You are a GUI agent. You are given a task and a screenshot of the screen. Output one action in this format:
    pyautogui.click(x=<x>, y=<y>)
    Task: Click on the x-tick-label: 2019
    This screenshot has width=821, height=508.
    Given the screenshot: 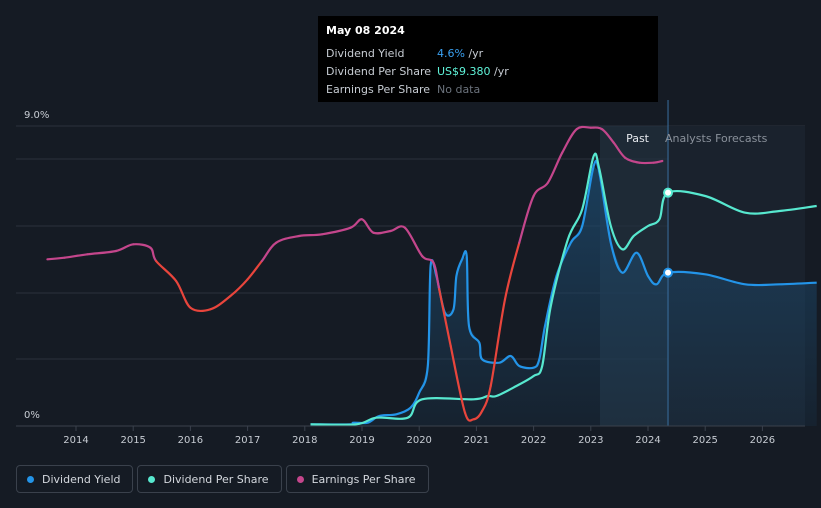 What is the action you would take?
    pyautogui.click(x=361, y=440)
    